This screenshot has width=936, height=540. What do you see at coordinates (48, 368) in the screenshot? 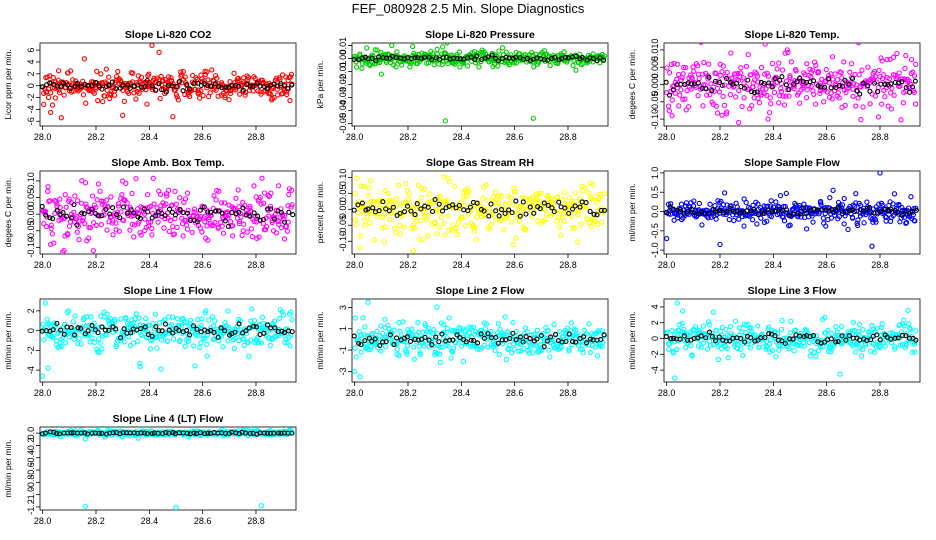
I see `outlier-point` at bounding box center [48, 368].